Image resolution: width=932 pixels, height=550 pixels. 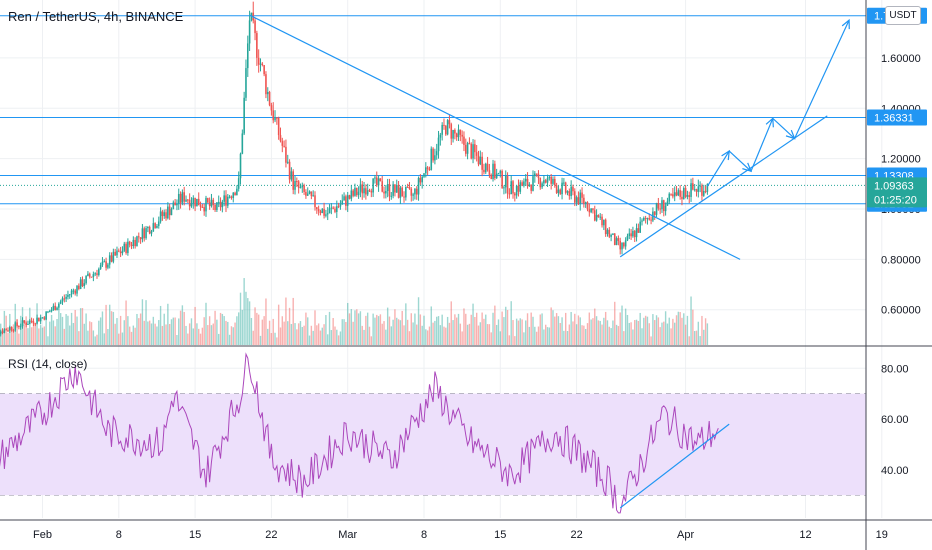 What do you see at coordinates (895, 200) in the screenshot?
I see `current-price-label-countdown: 01:25:20` at bounding box center [895, 200].